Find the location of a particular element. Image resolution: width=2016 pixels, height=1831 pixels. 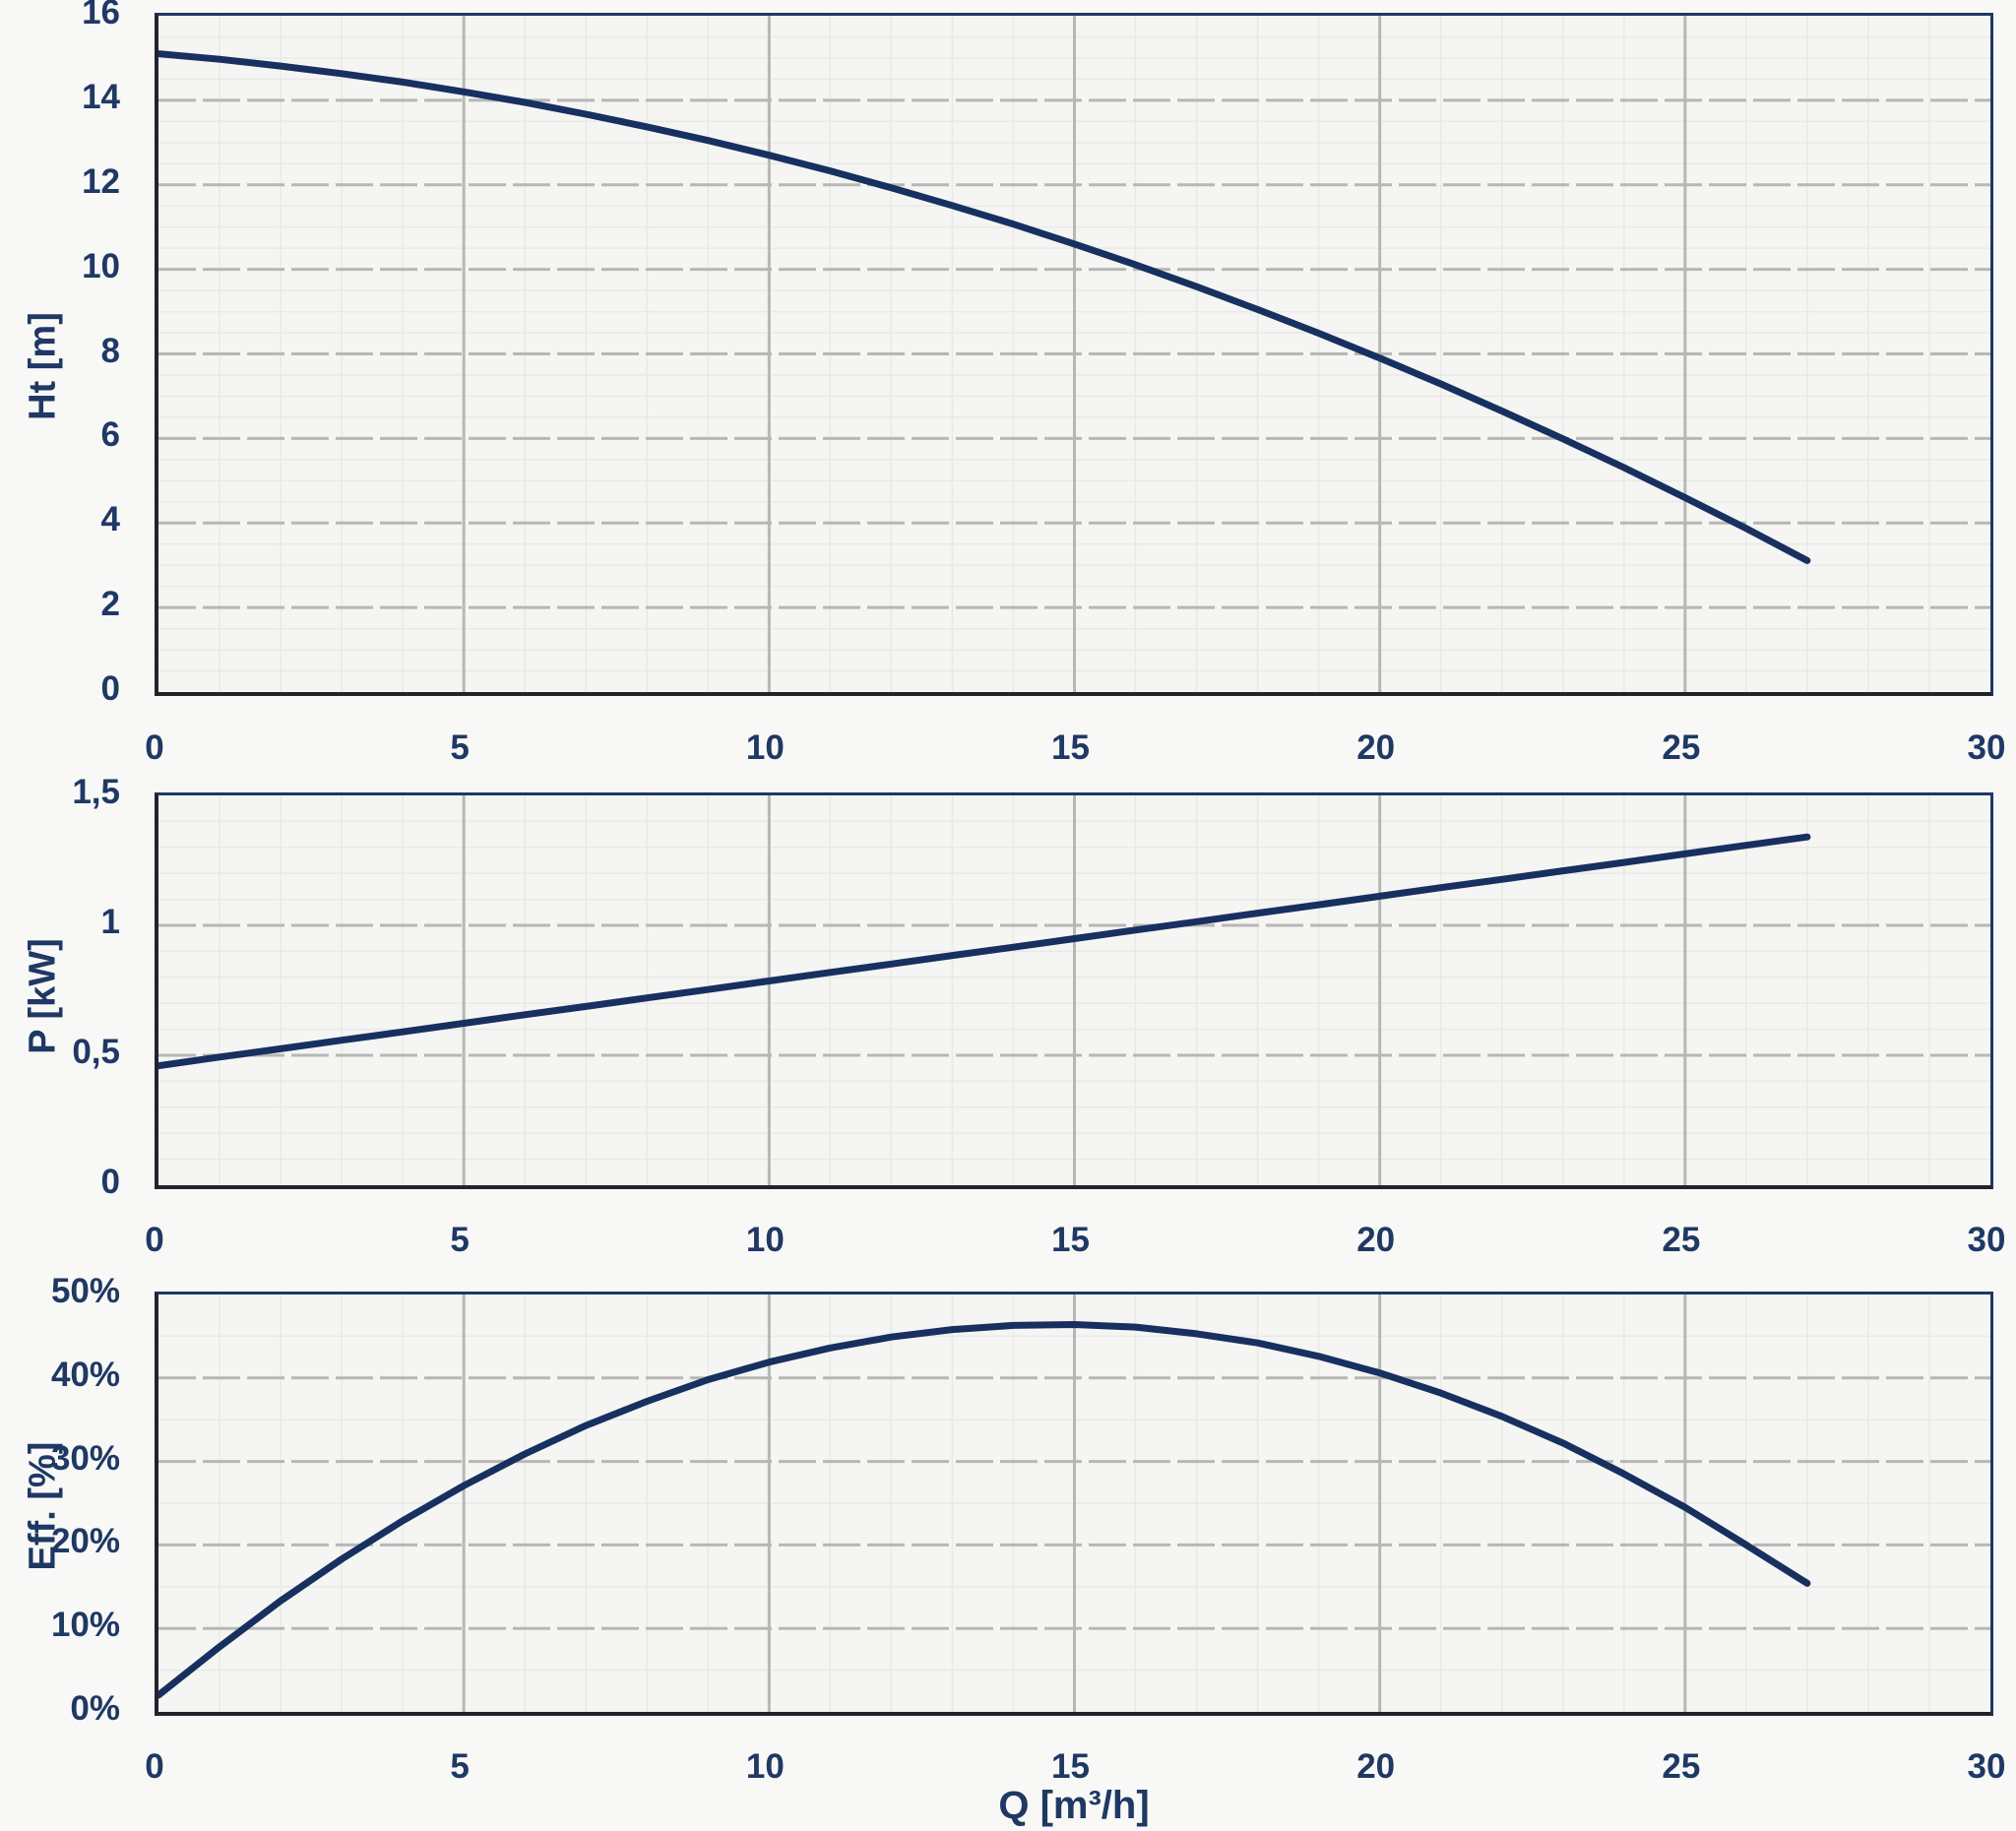

y-tick-label: 50% is located at coordinates (85, 1291).